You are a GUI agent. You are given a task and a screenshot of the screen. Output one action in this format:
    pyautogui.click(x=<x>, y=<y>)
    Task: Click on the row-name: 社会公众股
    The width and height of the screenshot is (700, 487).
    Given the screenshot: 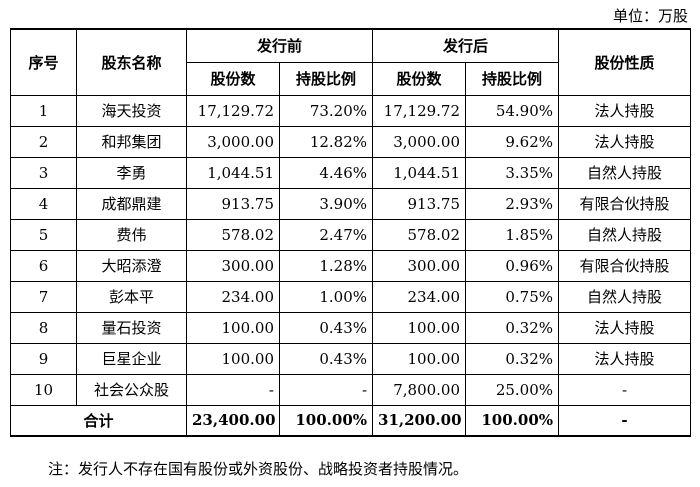 What is the action you would take?
    pyautogui.click(x=131, y=389)
    